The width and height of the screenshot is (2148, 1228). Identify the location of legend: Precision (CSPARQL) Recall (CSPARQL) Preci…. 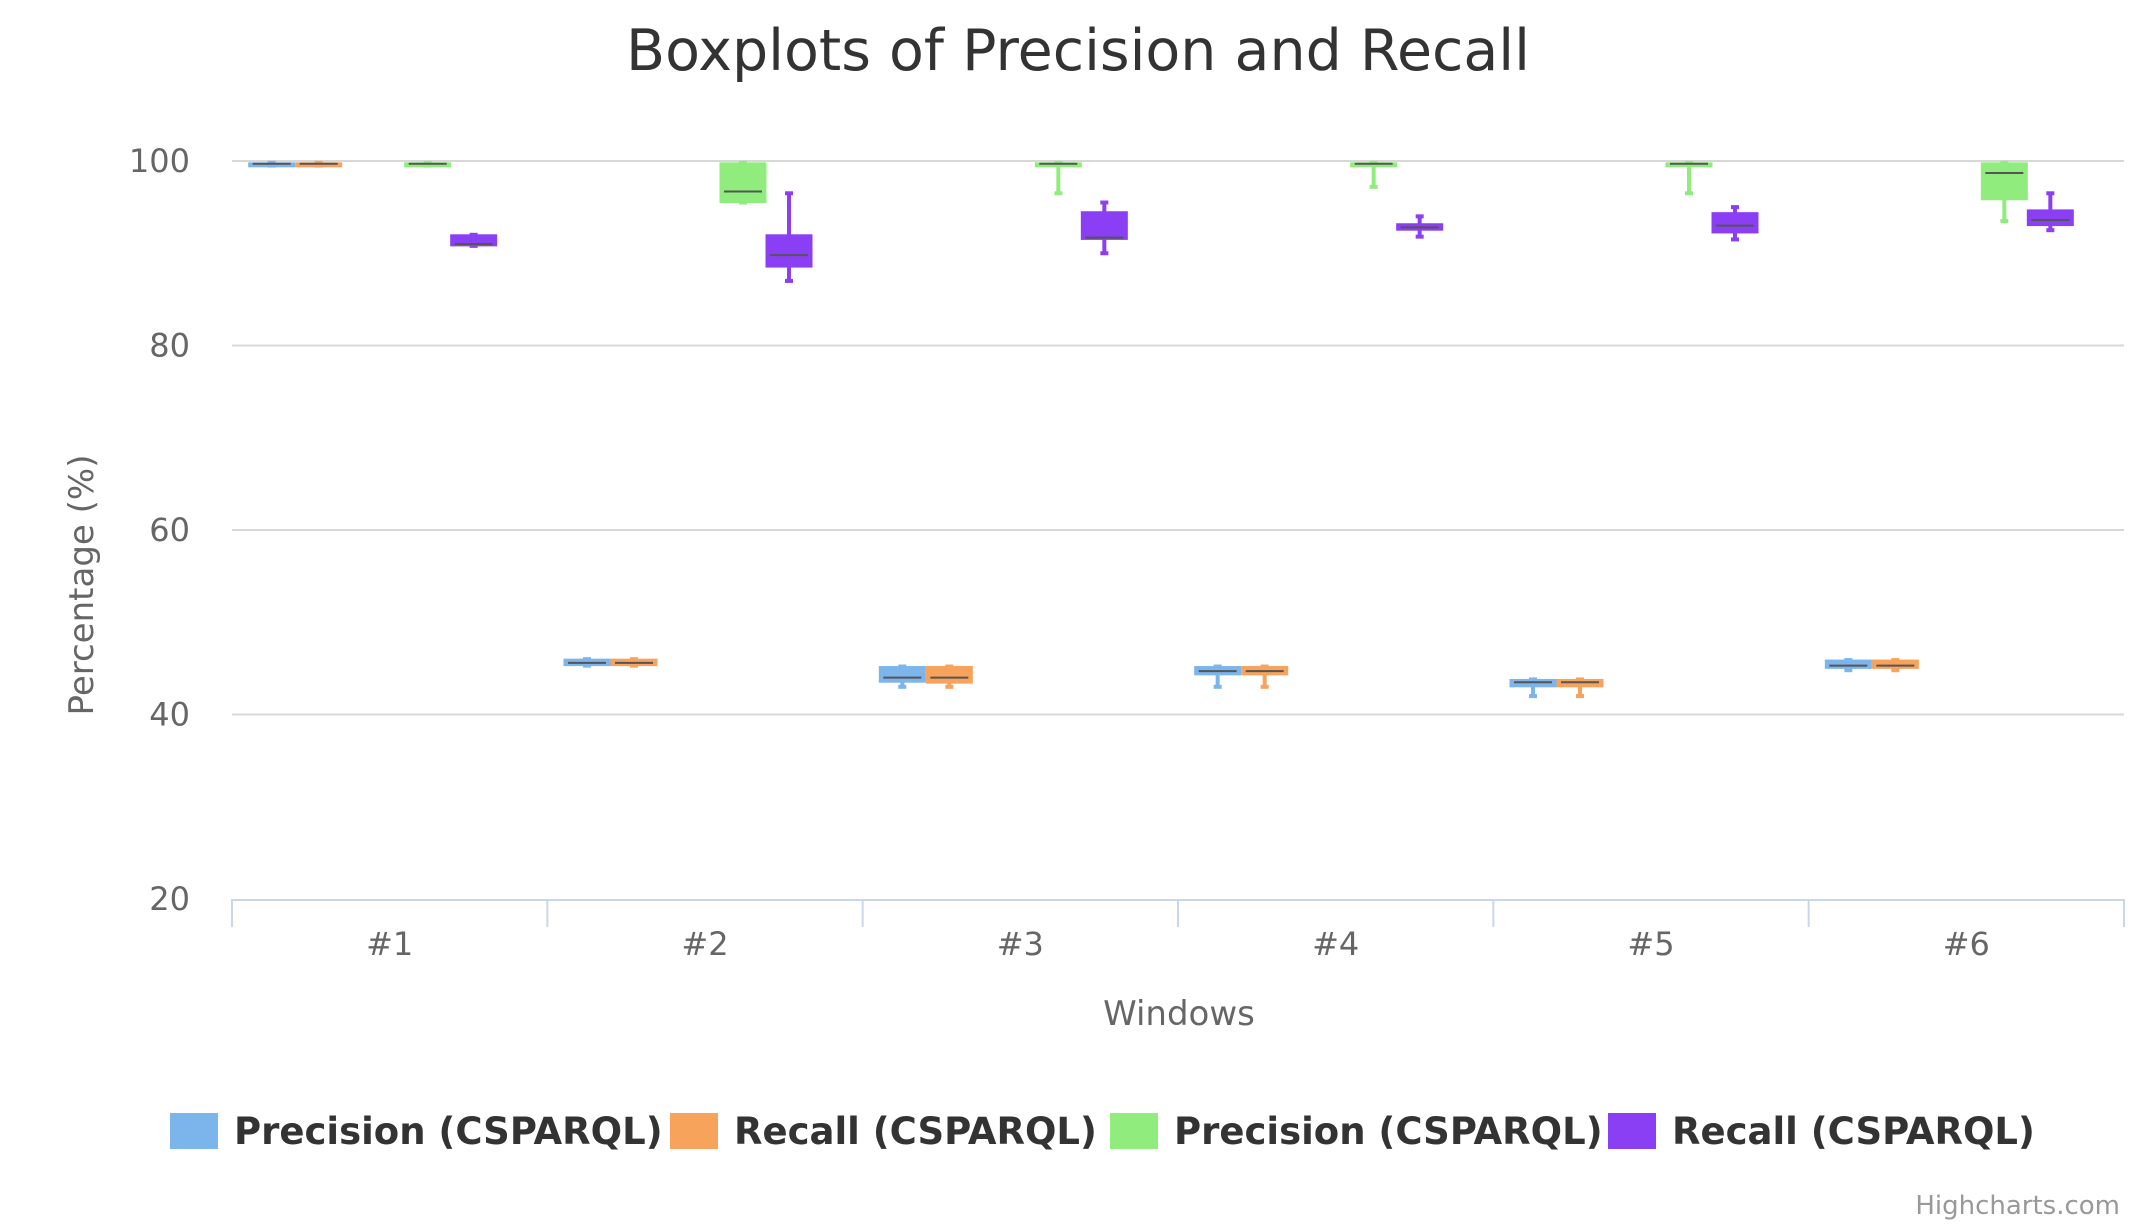
(1102, 1131).